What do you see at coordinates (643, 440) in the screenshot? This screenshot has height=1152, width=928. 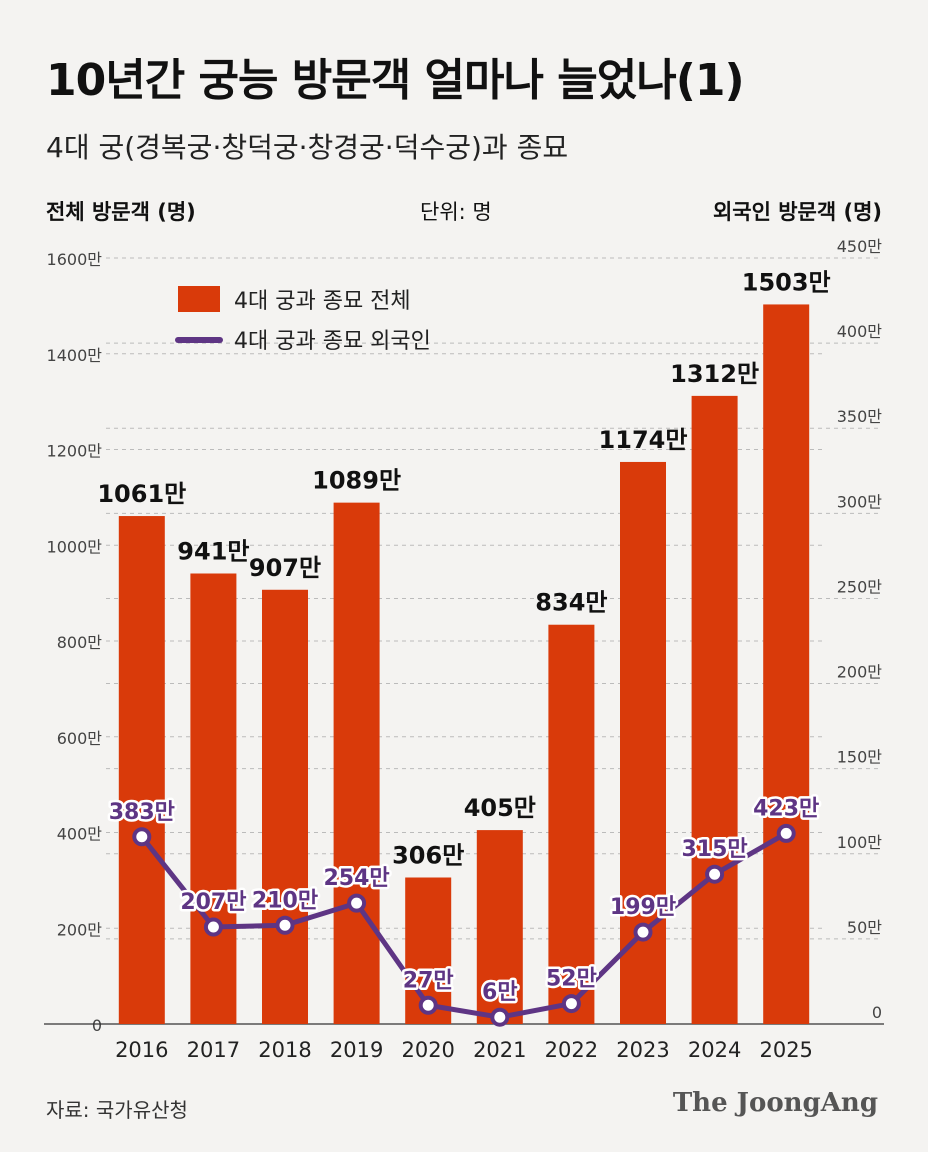 I see `bar-value-label: 1174만` at bounding box center [643, 440].